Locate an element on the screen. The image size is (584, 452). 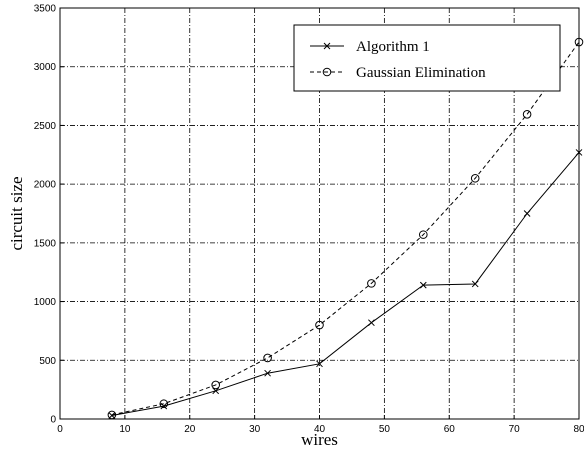
y-tick-label: 0 is located at coordinates (53, 420).